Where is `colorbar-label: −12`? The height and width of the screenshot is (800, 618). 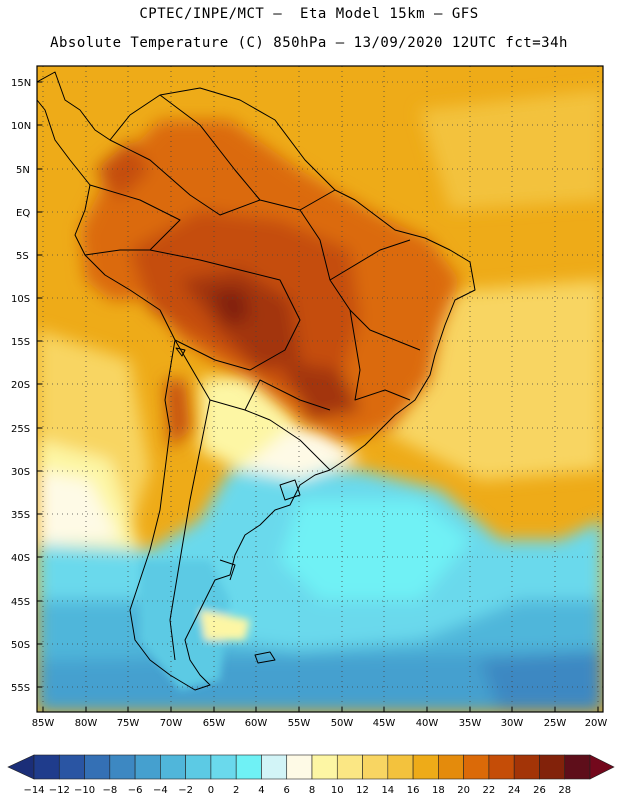
colorbar-label: −12 is located at coordinates (59, 790).